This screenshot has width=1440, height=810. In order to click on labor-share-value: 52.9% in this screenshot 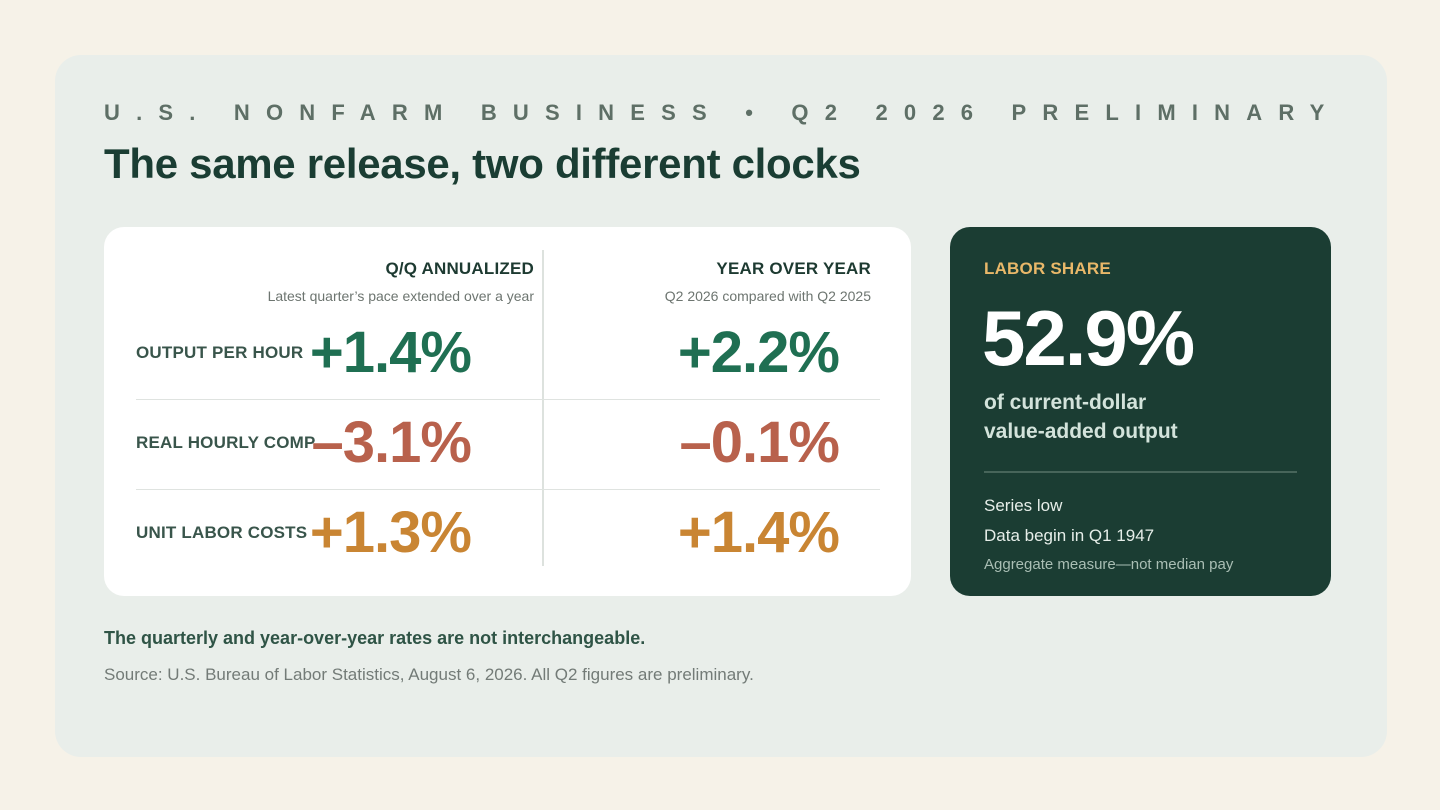, I will do `click(1088, 338)`.